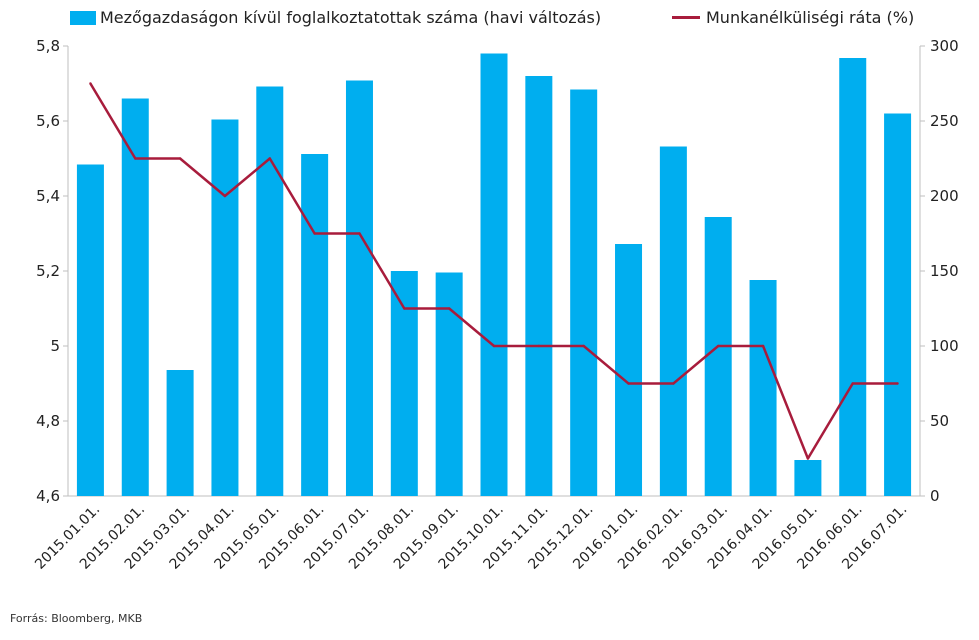 The width and height of the screenshot is (979, 640). I want to click on legend-item-line: Munkanélküliségi ráta (%), so click(793, 17).